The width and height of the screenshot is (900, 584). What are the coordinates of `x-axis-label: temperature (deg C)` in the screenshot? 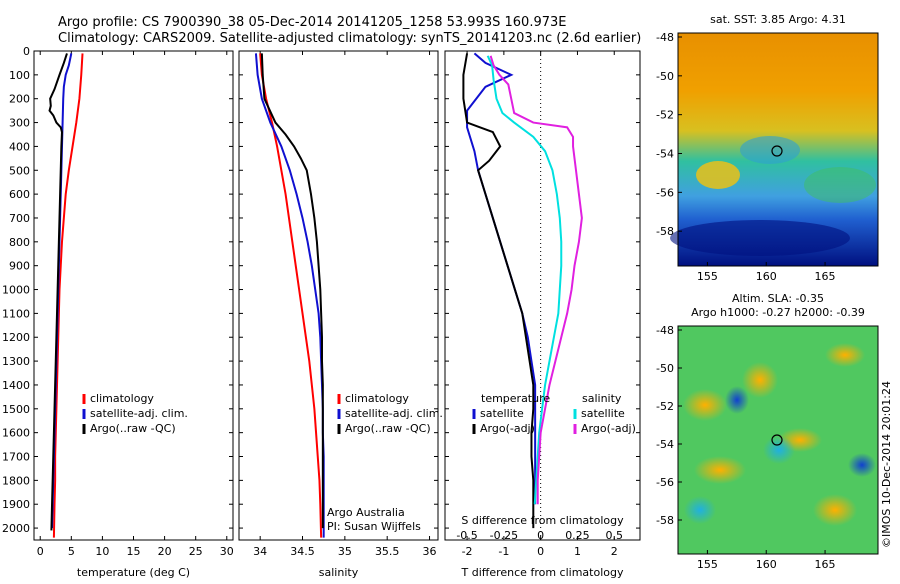 It's located at (133, 572).